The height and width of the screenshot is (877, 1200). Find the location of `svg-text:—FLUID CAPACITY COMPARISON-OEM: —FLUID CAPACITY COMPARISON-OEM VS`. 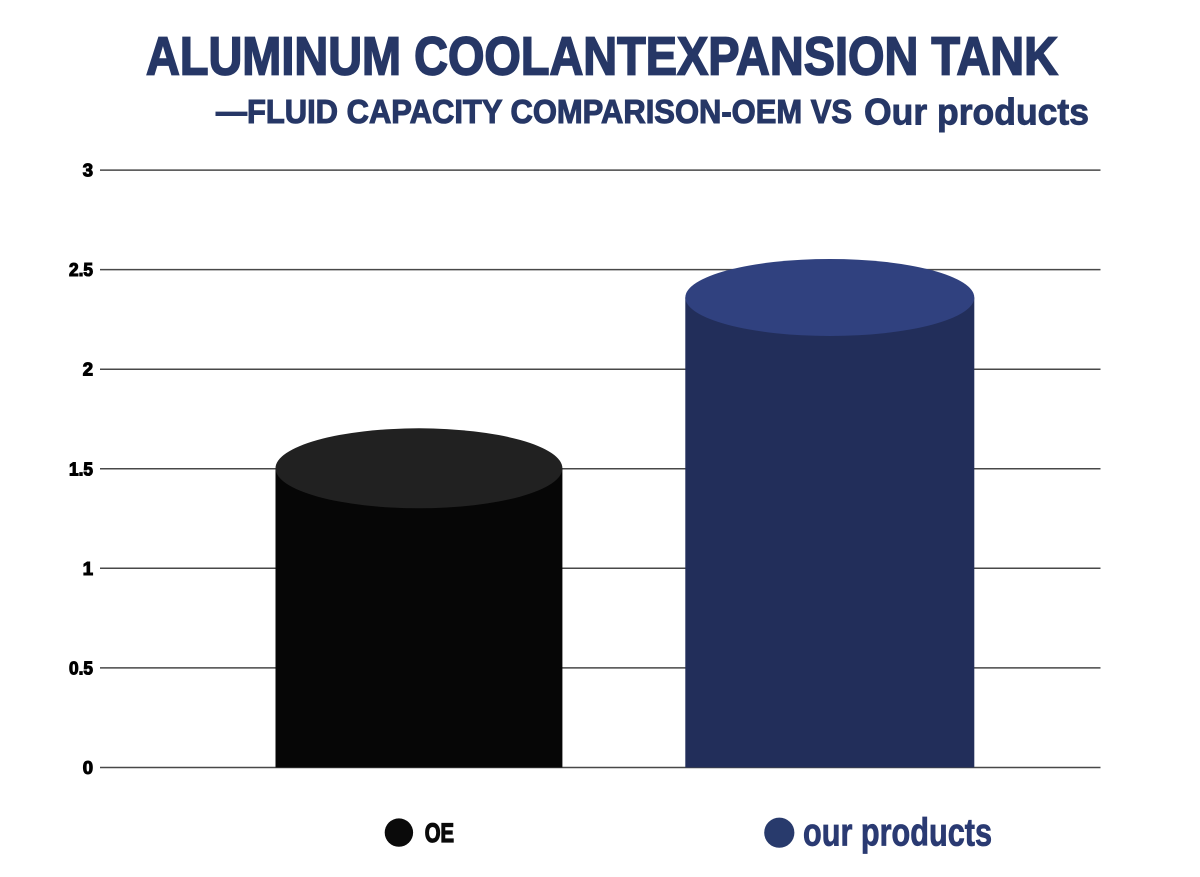

svg-text:—FLUID CAPACITY COMPARISON-OEM: —FLUID CAPACITY COMPARISON-OEM VS is located at coordinates (534, 112).